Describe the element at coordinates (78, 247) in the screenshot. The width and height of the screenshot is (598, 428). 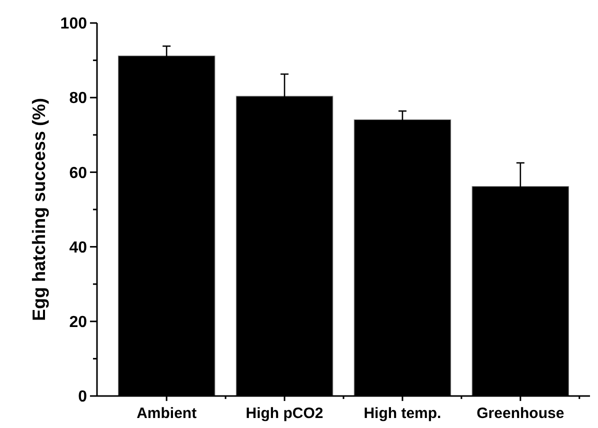
I see `y-tick-label: 40` at that location.